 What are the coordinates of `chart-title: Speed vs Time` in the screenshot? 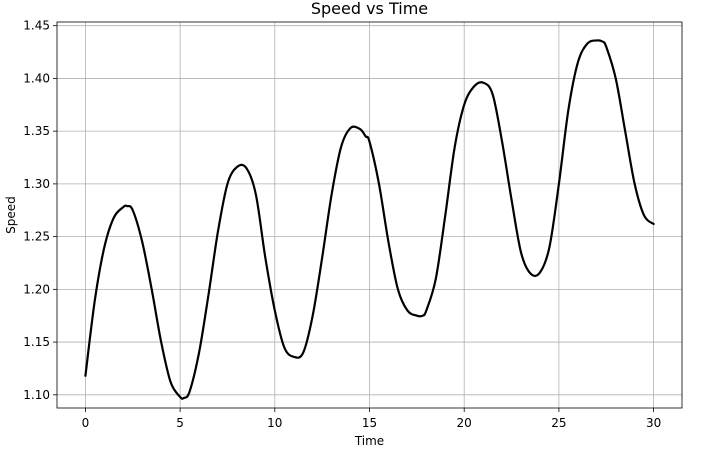 It's located at (369, 9).